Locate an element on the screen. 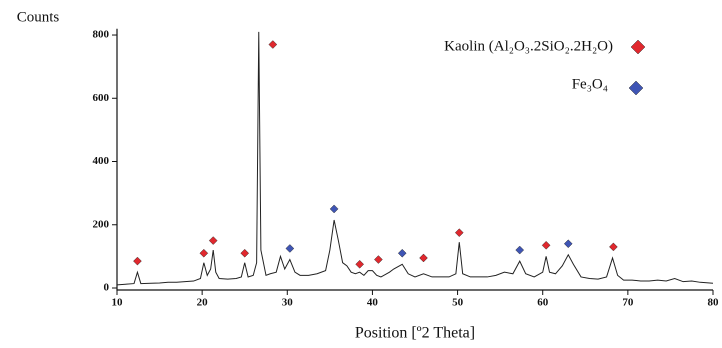 Image resolution: width=722 pixels, height=348 pixels. x-tick-label: 80 is located at coordinates (714, 303).